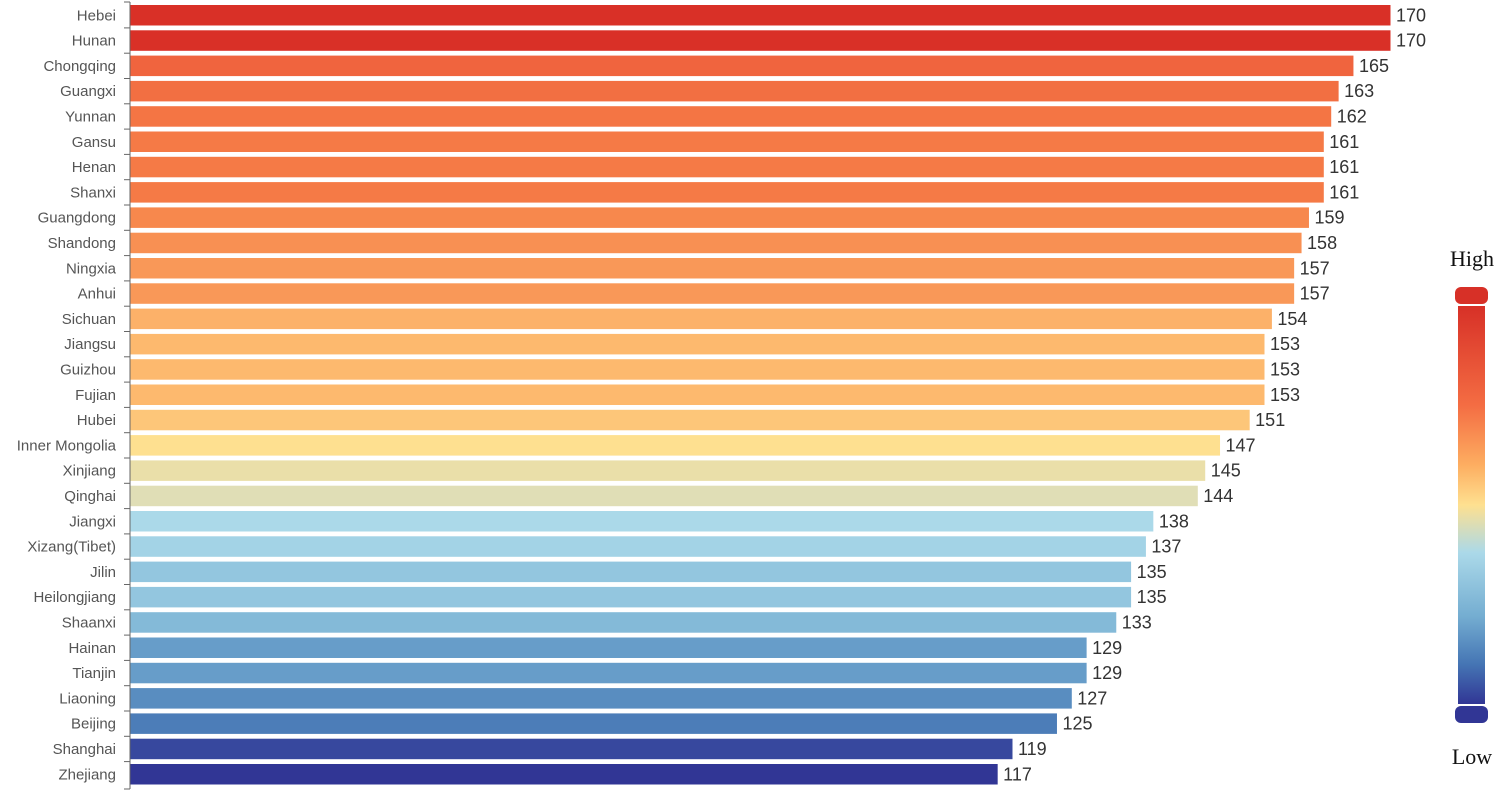 The height and width of the screenshot is (793, 1500). I want to click on bar-jiangsu, so click(697, 344).